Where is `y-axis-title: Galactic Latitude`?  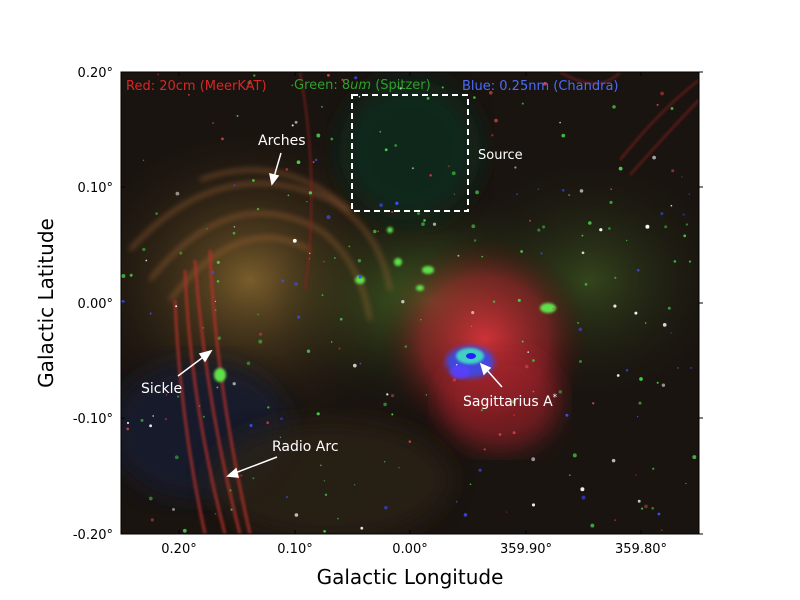
y-axis-title: Galactic Latitude is located at coordinates (46, 303).